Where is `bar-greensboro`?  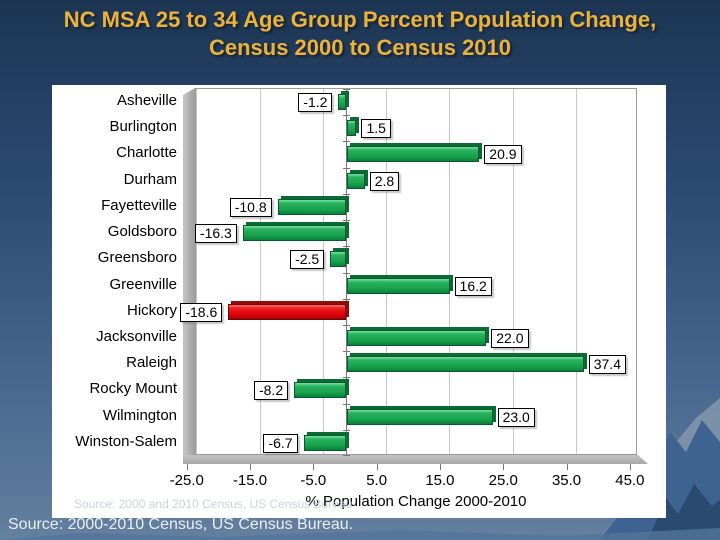
bar-greensboro is located at coordinates (338, 259).